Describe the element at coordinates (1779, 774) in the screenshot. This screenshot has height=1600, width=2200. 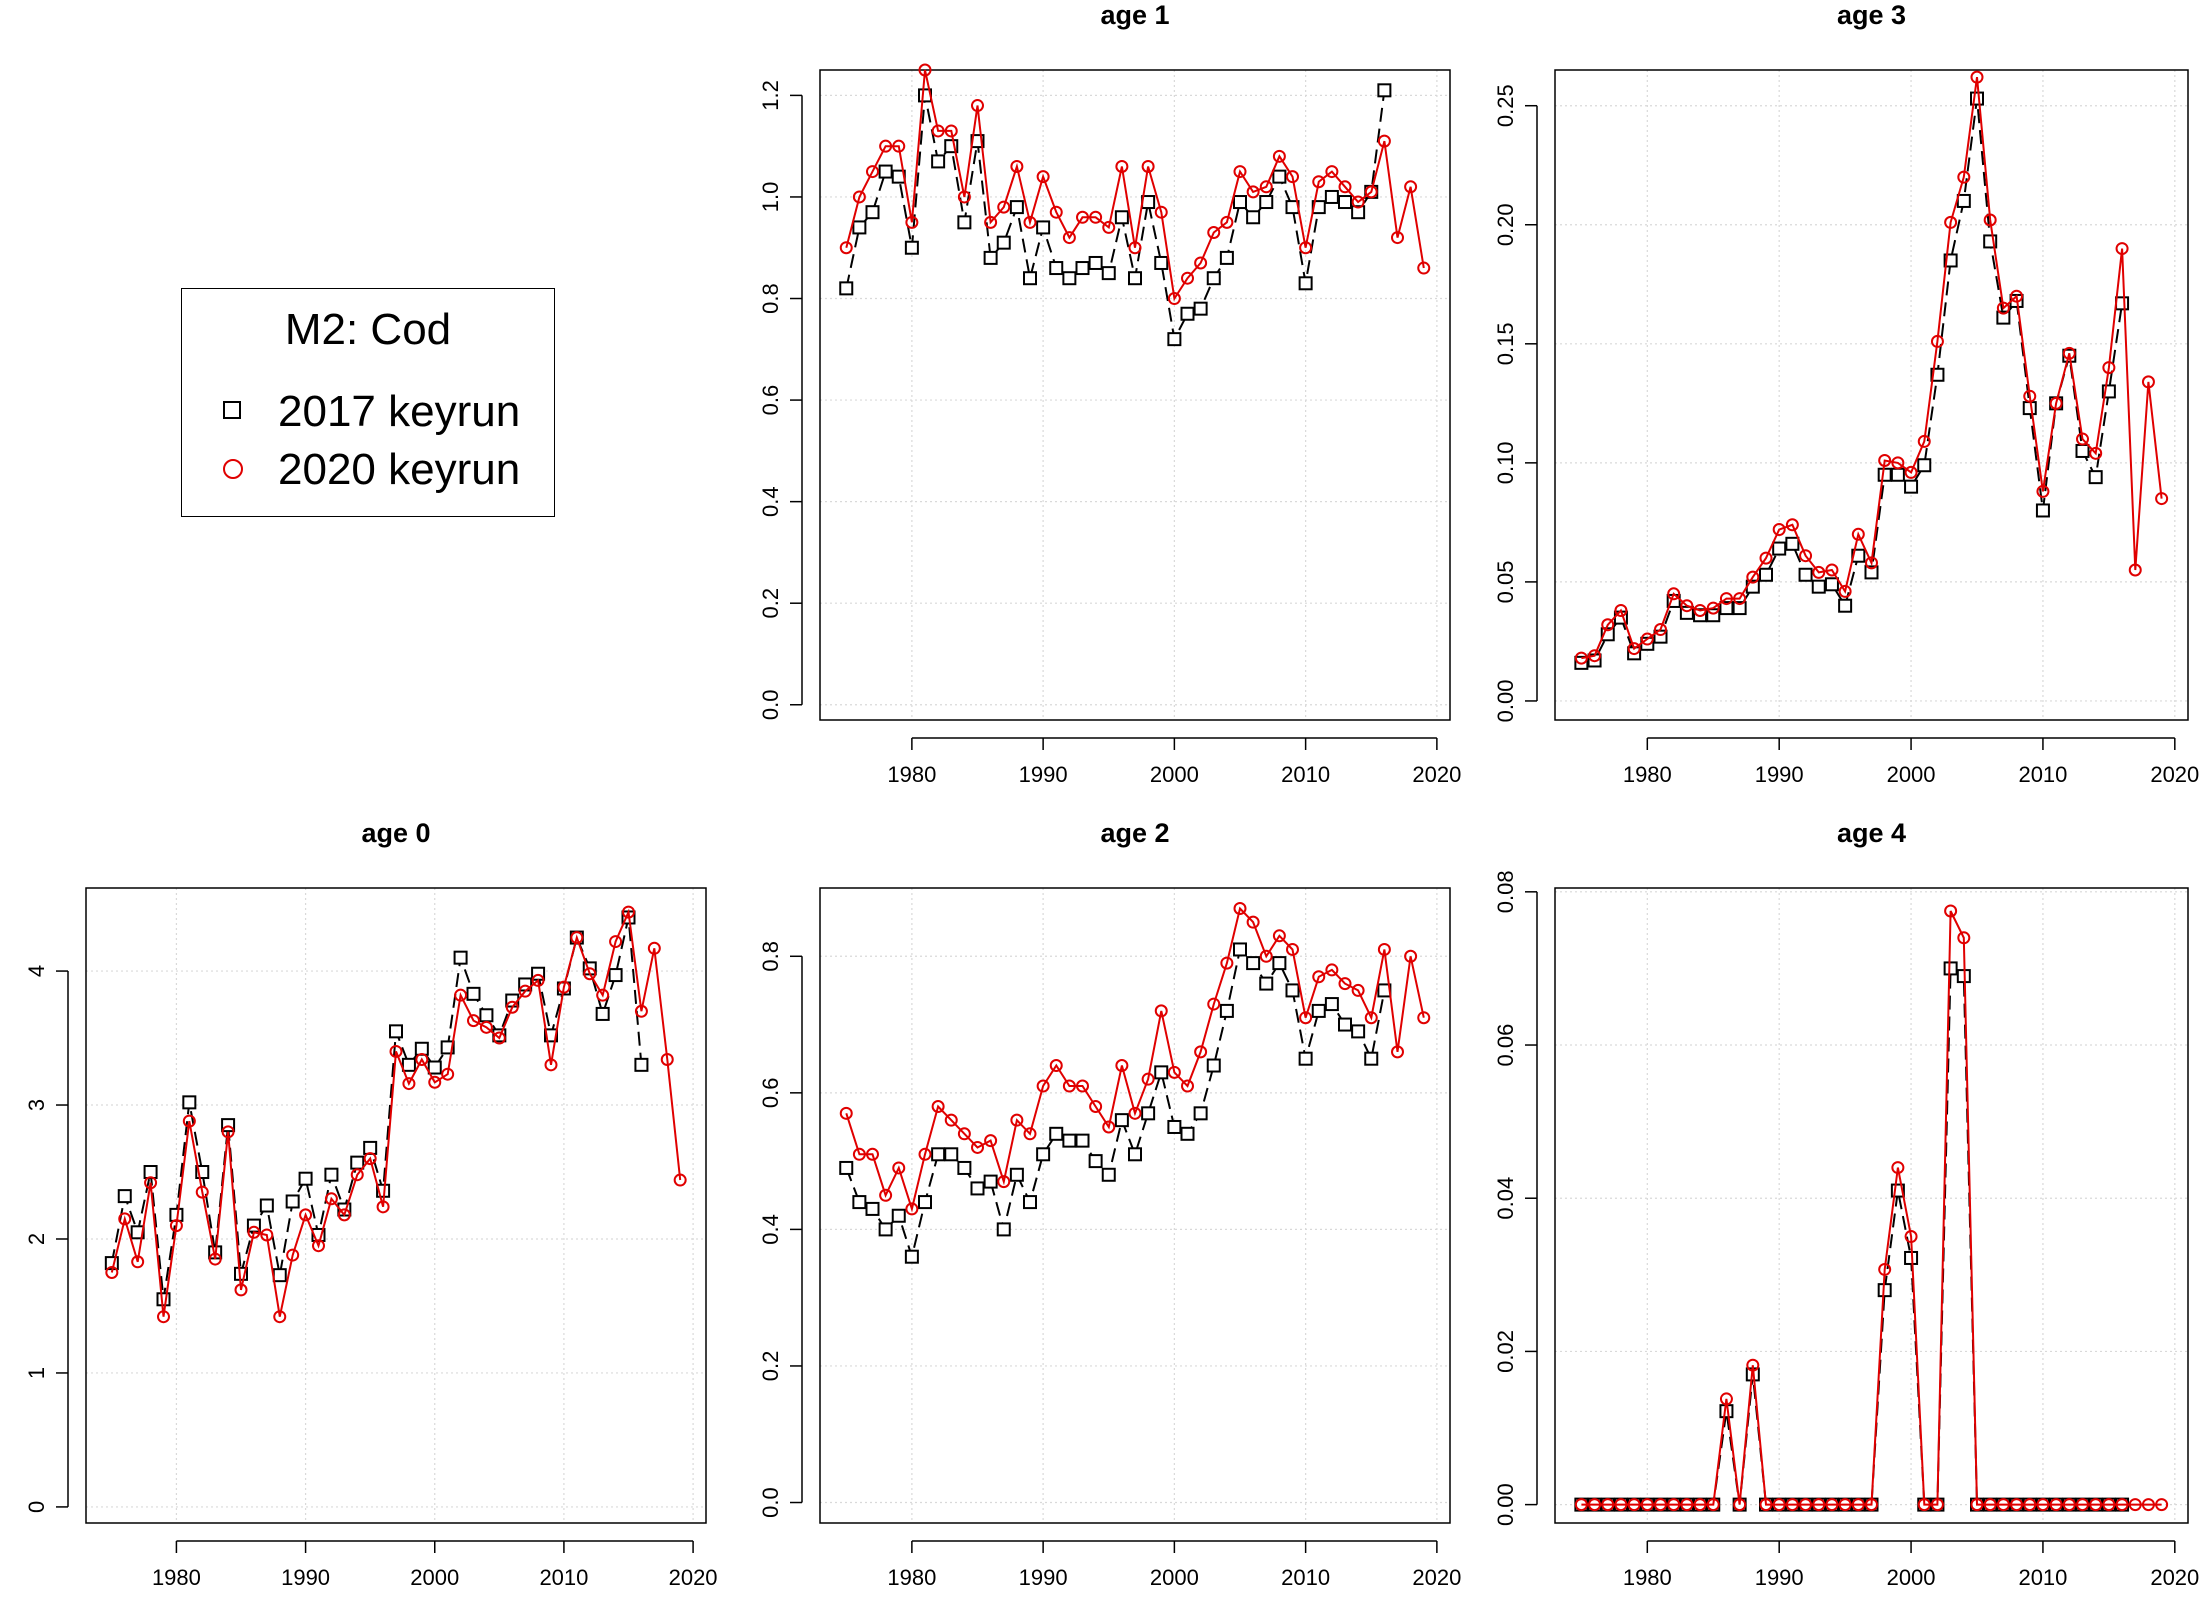
I see `x-tick-label: 1990` at that location.